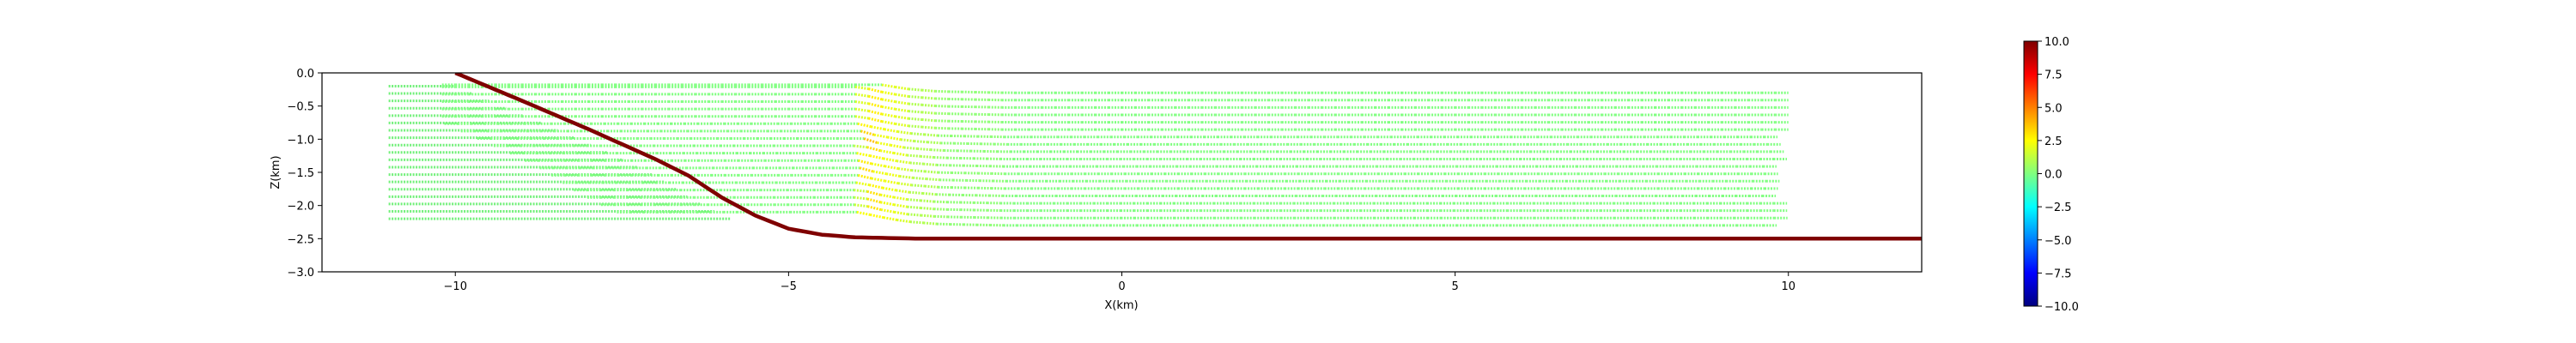 The width and height of the screenshot is (2576, 343). I want to click on y-tick-label: 0.0, so click(305, 75).